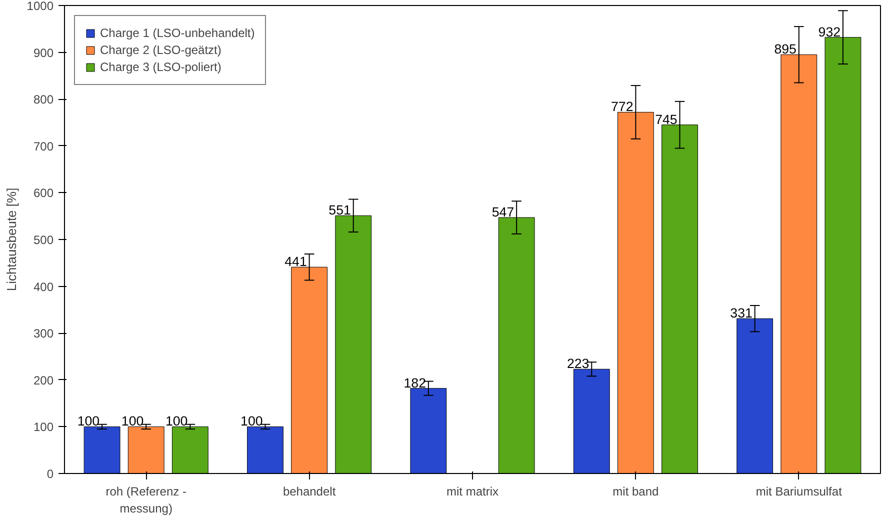 The height and width of the screenshot is (523, 890). I want to click on legend-label: Charge 2 (LSO-geätzt), so click(161, 50).